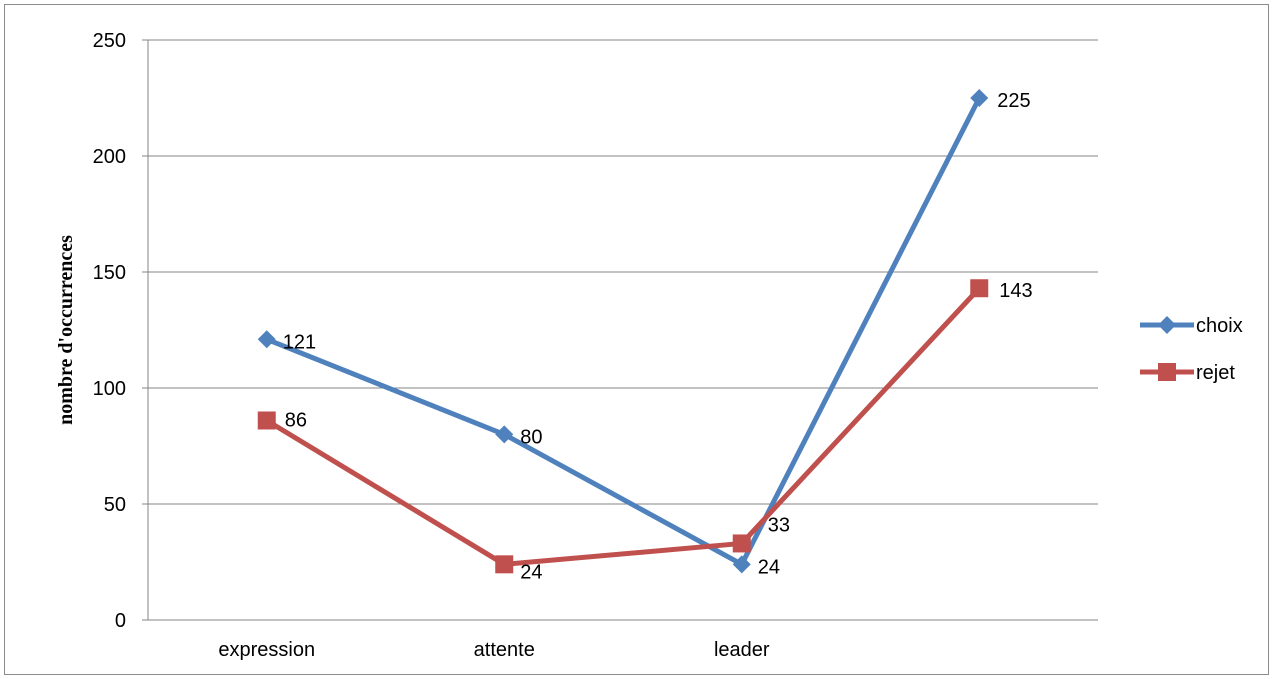 The width and height of the screenshot is (1275, 679). What do you see at coordinates (779, 525) in the screenshot?
I see `data-label-rejet: 33` at bounding box center [779, 525].